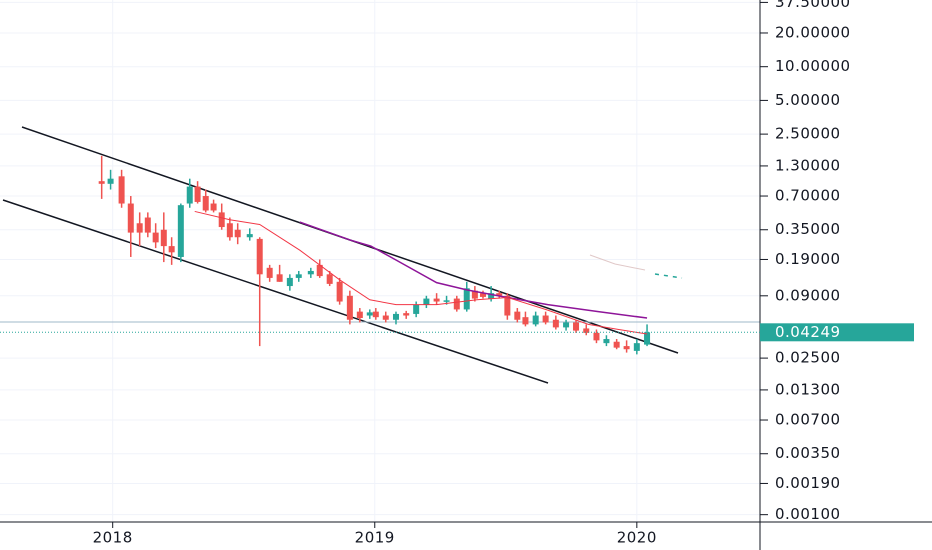 This screenshot has width=932, height=550. Describe the element at coordinates (668, 276) in the screenshot. I see `projection` at that location.